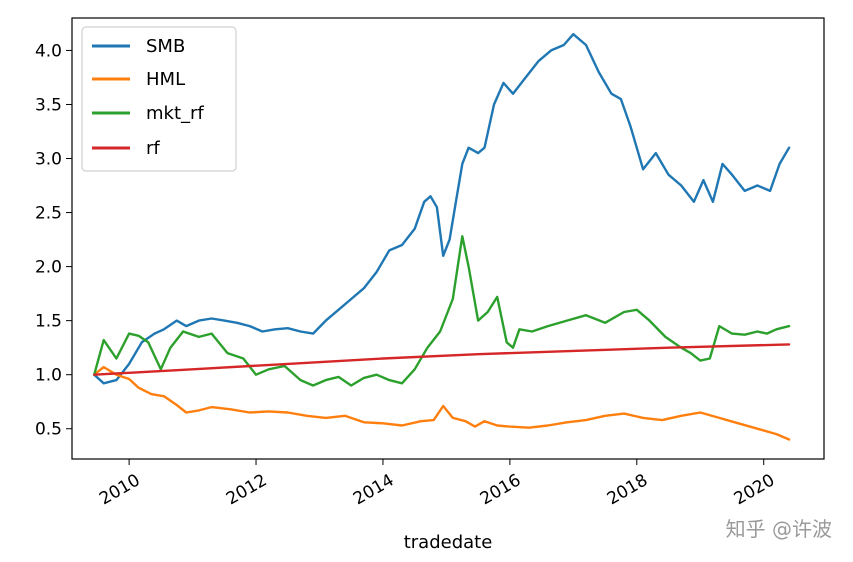 This screenshot has width=853, height=562. Describe the element at coordinates (441, 403) in the screenshot. I see `series-line-hml` at that location.